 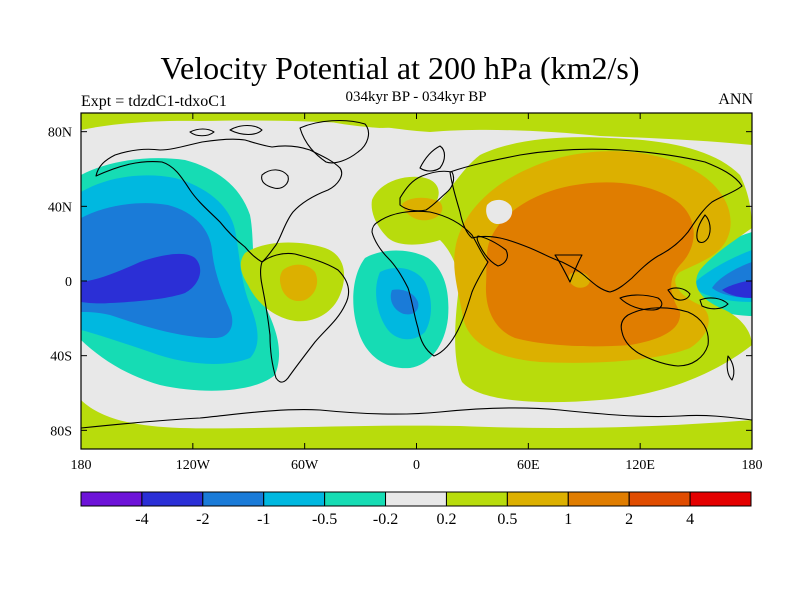 What do you see at coordinates (324, 519) in the screenshot?
I see `colorbar-label: -0.5` at bounding box center [324, 519].